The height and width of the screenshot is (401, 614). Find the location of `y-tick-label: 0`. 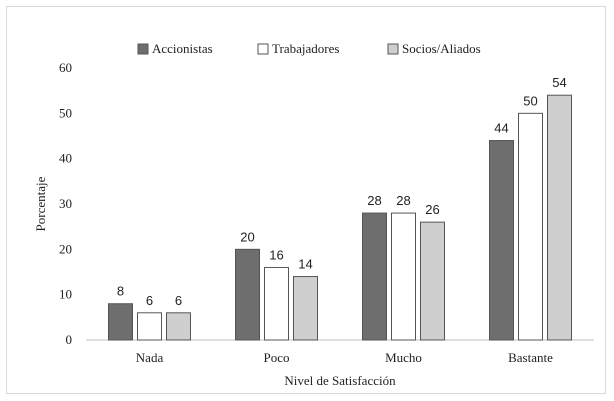

y-tick-label: 0 is located at coordinates (69, 339).